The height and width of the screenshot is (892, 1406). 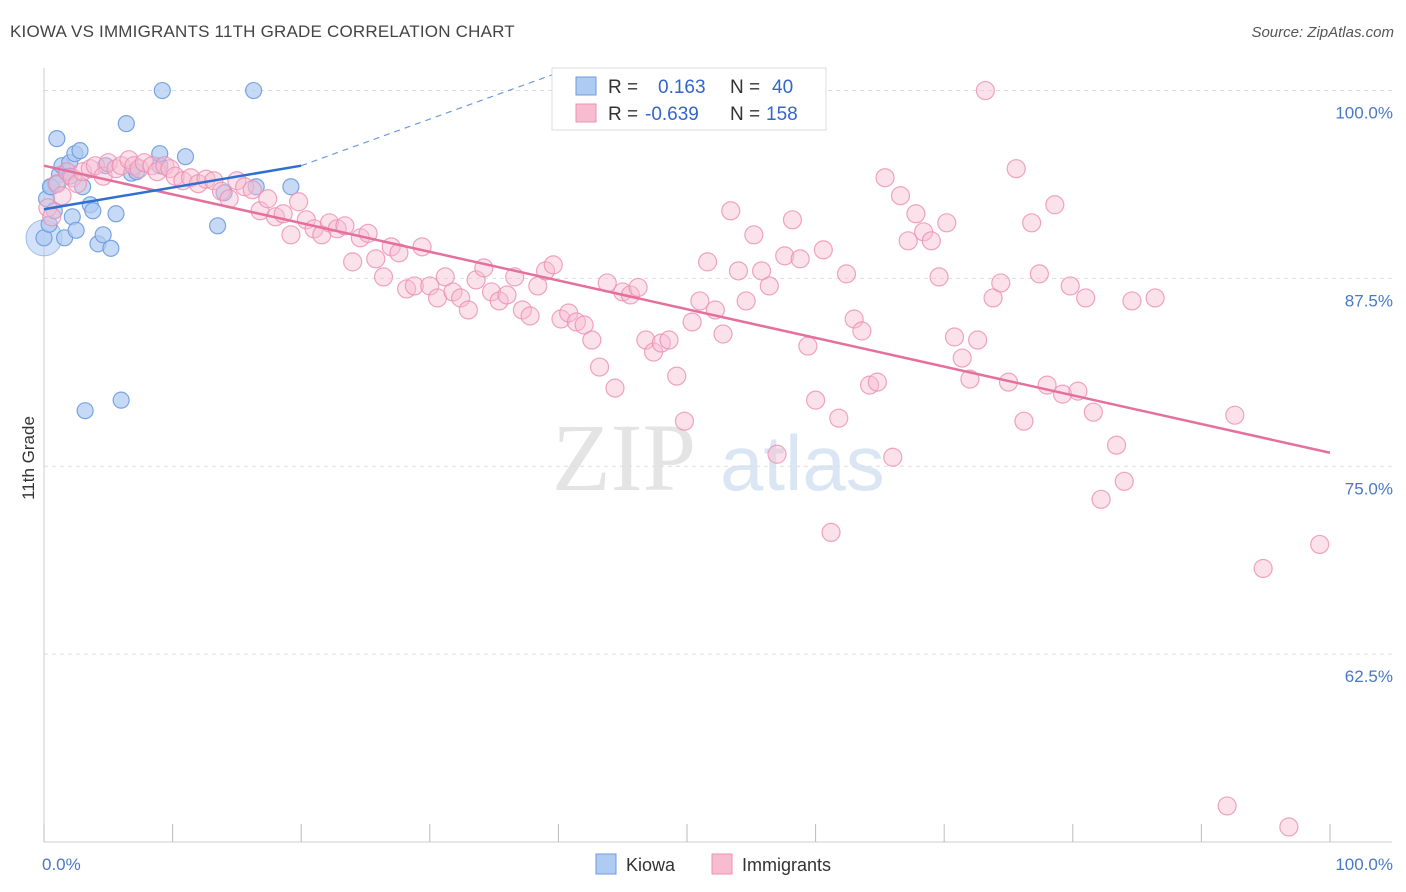 What do you see at coordinates (713, 864) in the screenshot?
I see `bottom-legend: Kiowa Immigrants` at bounding box center [713, 864].